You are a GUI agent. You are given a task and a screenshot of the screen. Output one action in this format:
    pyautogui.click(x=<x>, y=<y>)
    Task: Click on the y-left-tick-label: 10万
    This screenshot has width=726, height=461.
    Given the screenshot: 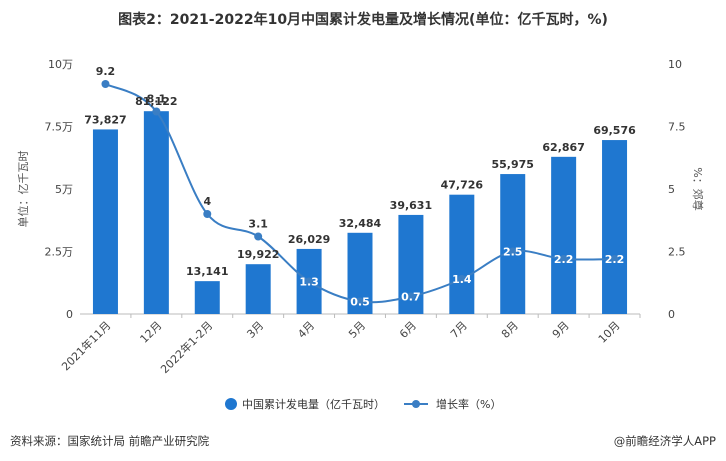 What is the action you would take?
    pyautogui.click(x=60, y=64)
    